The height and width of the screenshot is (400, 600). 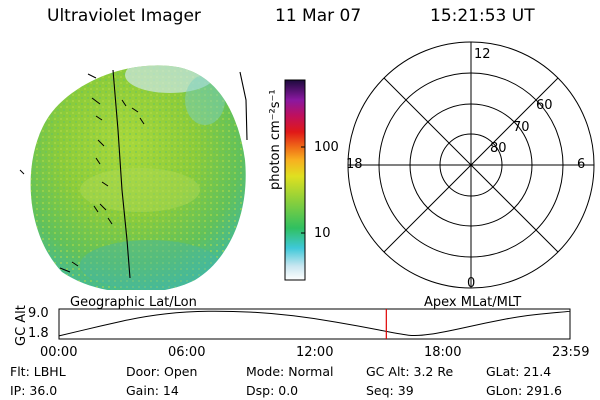 I want to click on status-seq: Seq: 39, so click(x=390, y=390).